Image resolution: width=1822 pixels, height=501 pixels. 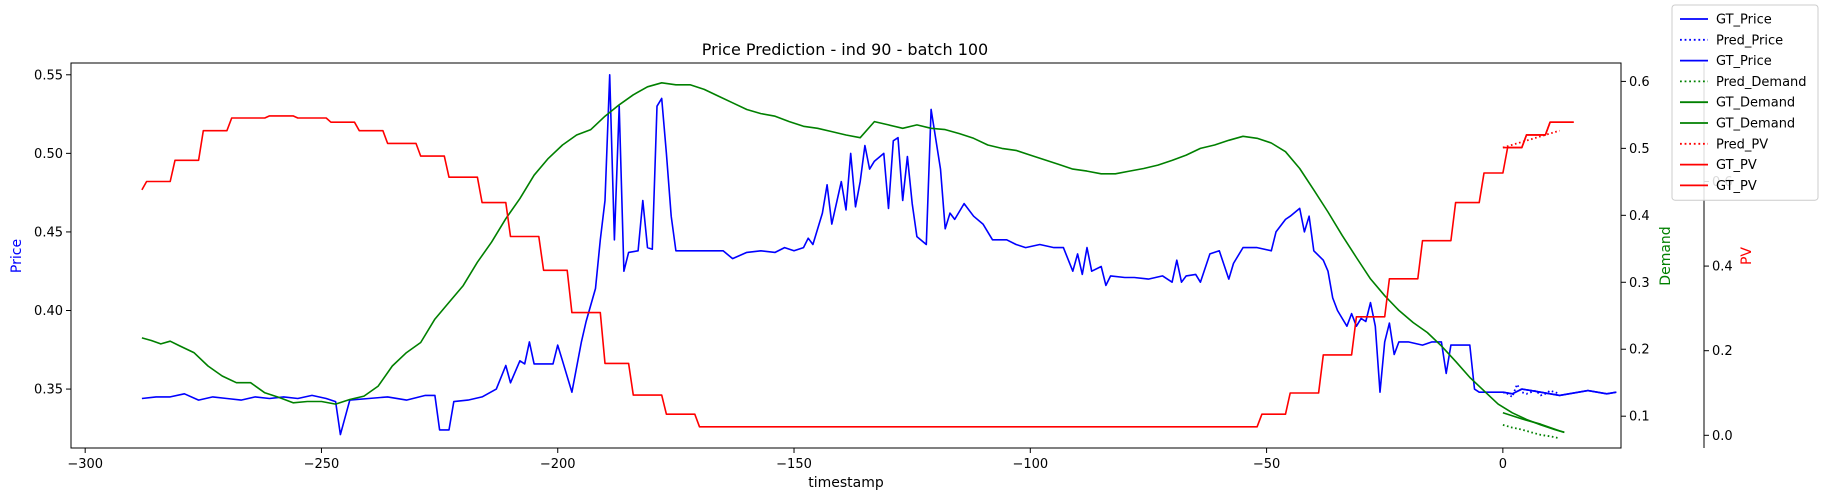 What do you see at coordinates (846, 483) in the screenshot?
I see `x-axis-label: timestamp` at bounding box center [846, 483].